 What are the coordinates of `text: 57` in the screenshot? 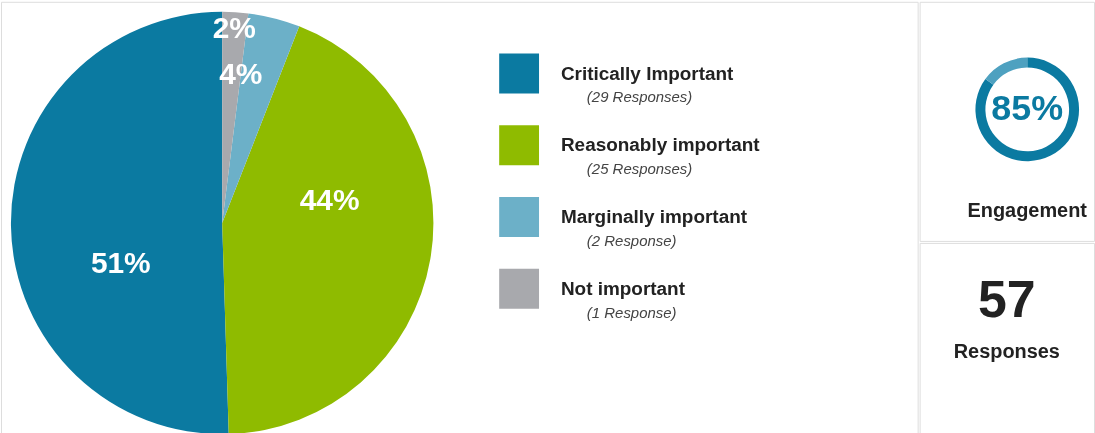 It's located at (1007, 298).